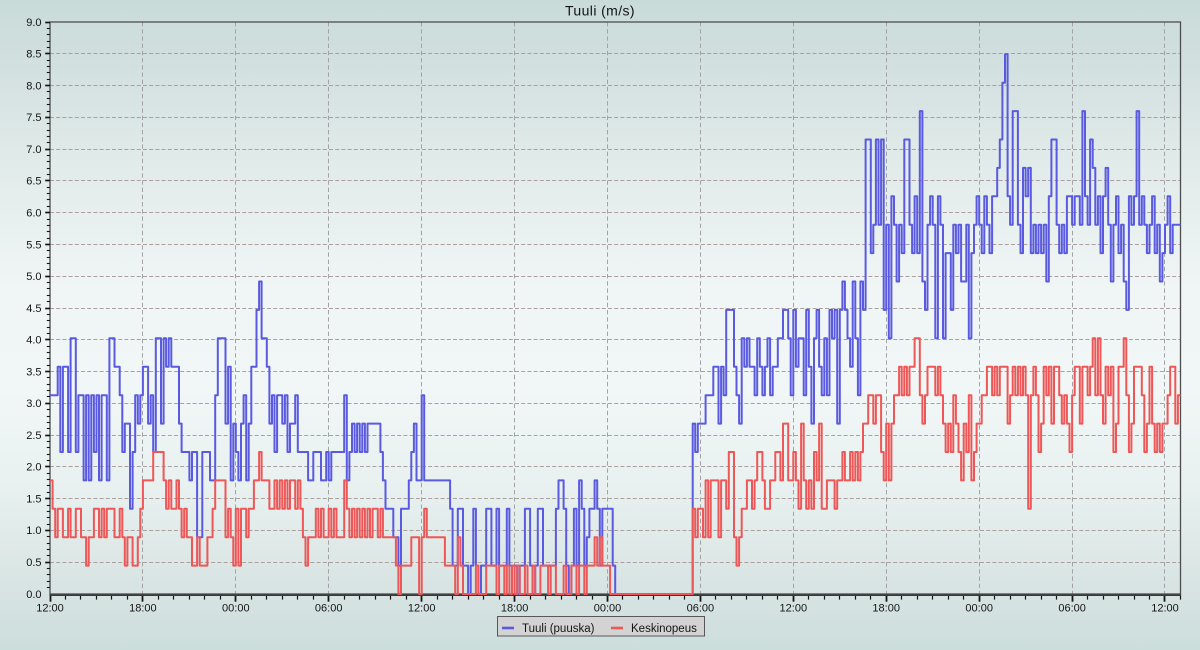 Image resolution: width=1200 pixels, height=650 pixels. Describe the element at coordinates (33, 595) in the screenshot. I see `svg-text: 0.0` at that location.